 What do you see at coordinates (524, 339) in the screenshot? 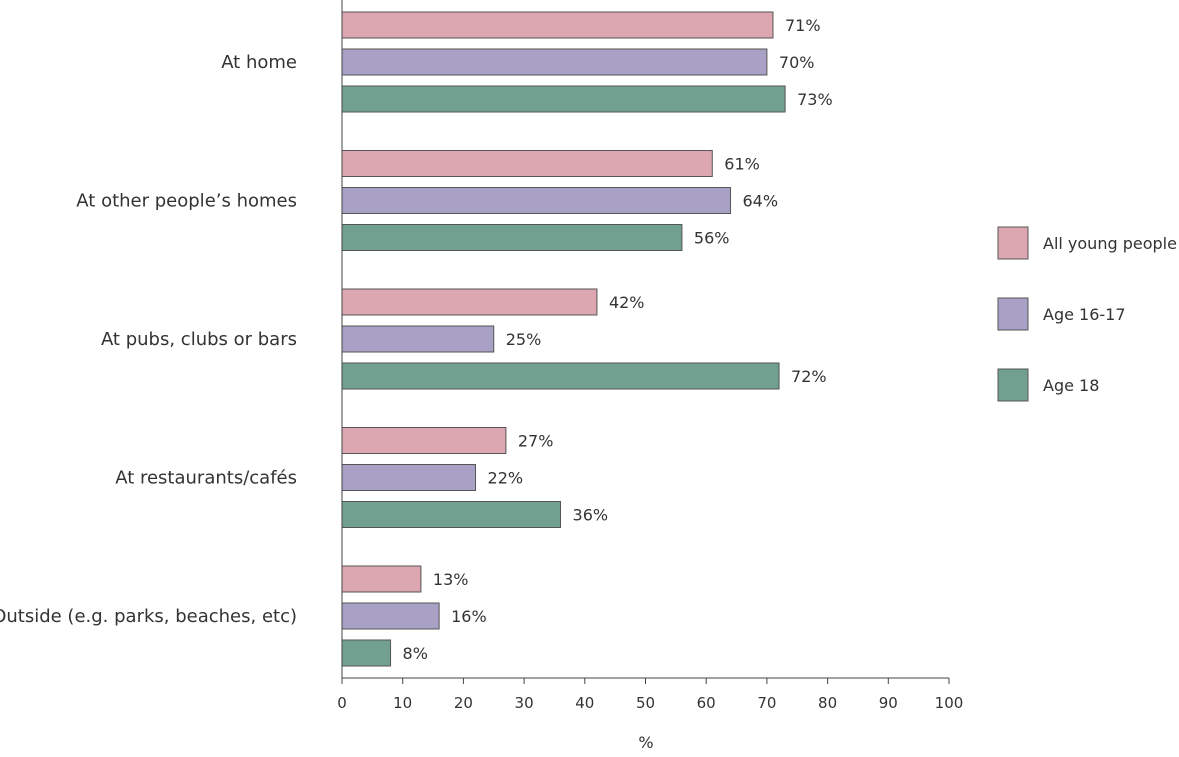
I see `data-label: 25%` at bounding box center [524, 339].